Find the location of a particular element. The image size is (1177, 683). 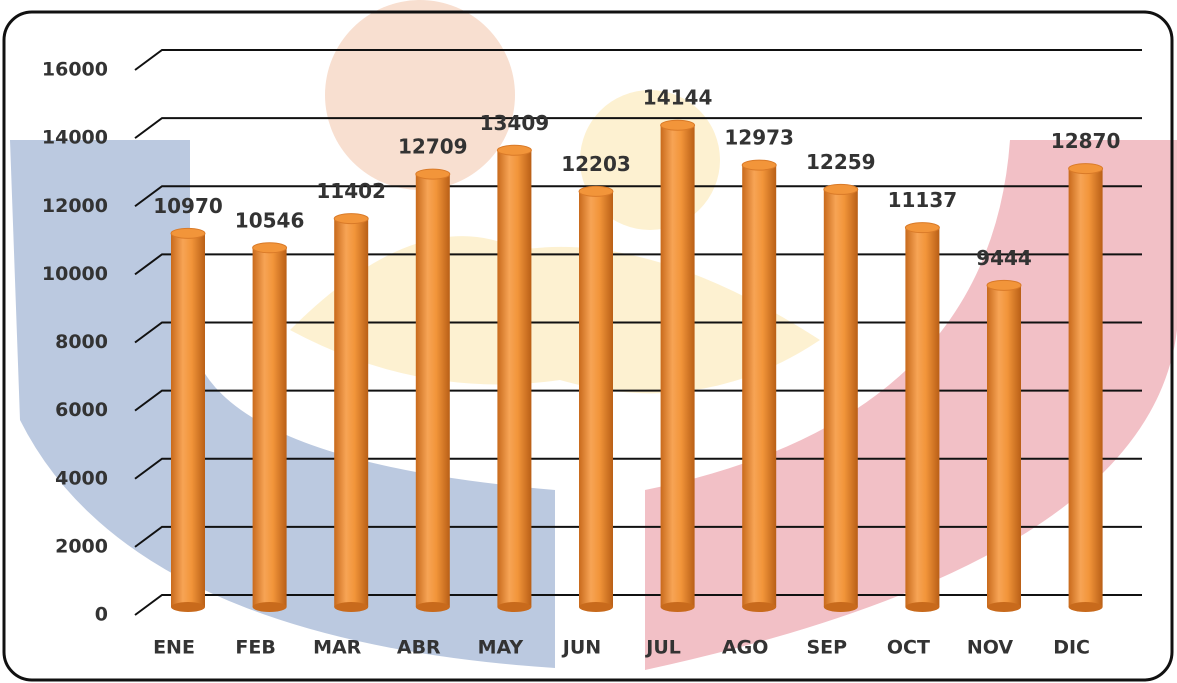

x-tick-label: SEP is located at coordinates (827, 648).